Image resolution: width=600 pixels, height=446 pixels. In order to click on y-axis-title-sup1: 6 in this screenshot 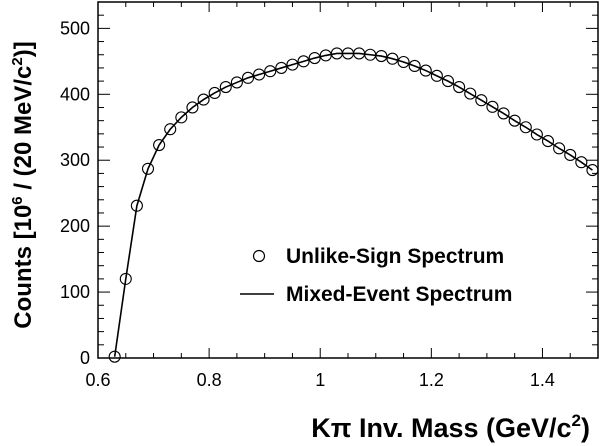, I will do `click(17, 200)`.